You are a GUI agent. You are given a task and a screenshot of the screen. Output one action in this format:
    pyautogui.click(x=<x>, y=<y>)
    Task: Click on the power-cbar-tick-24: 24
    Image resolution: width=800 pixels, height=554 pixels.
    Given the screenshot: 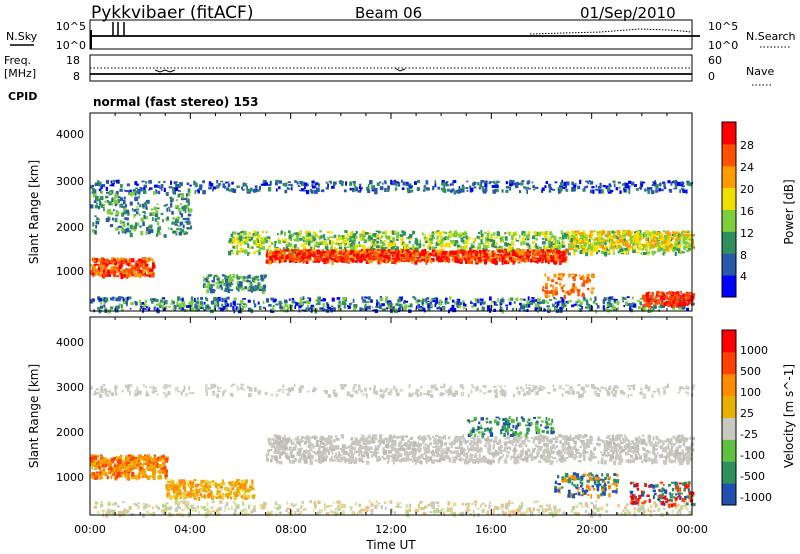 What is the action you would take?
    pyautogui.click(x=747, y=167)
    